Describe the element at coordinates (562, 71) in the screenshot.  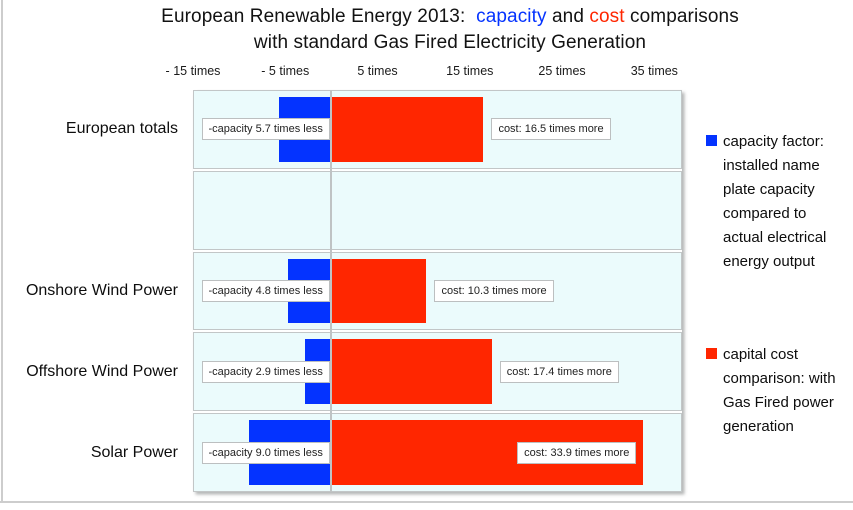
I see `x-axis-tick: 25 times` at that location.